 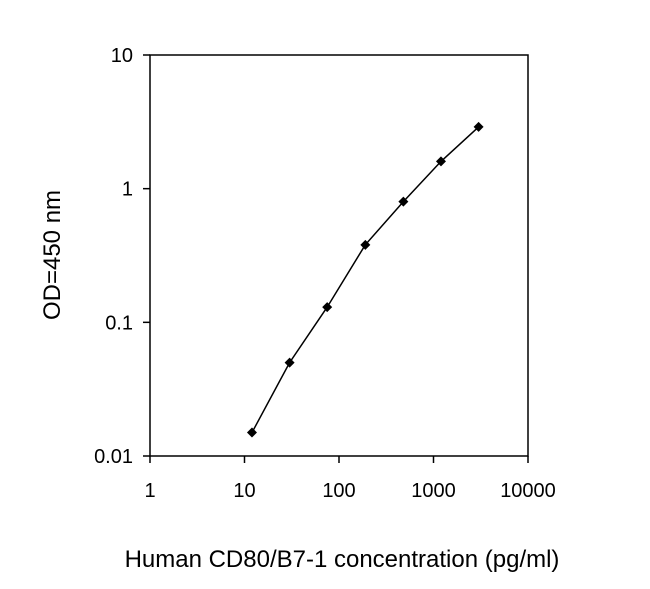 I want to click on x-tick-label: 1000, so click(x=433, y=491).